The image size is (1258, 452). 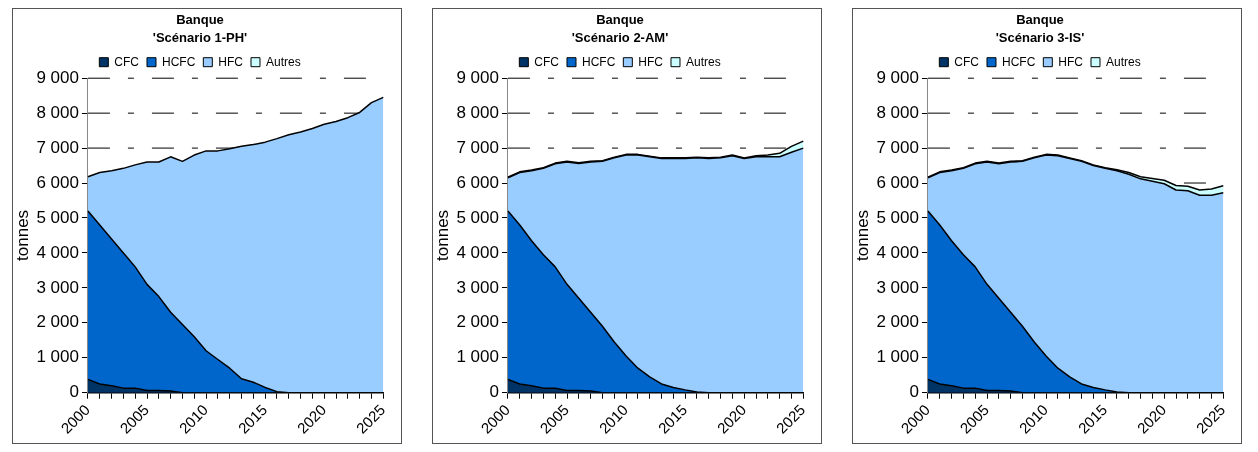 I want to click on chart-subtitle: 'Scénario 2-AM', so click(x=620, y=37).